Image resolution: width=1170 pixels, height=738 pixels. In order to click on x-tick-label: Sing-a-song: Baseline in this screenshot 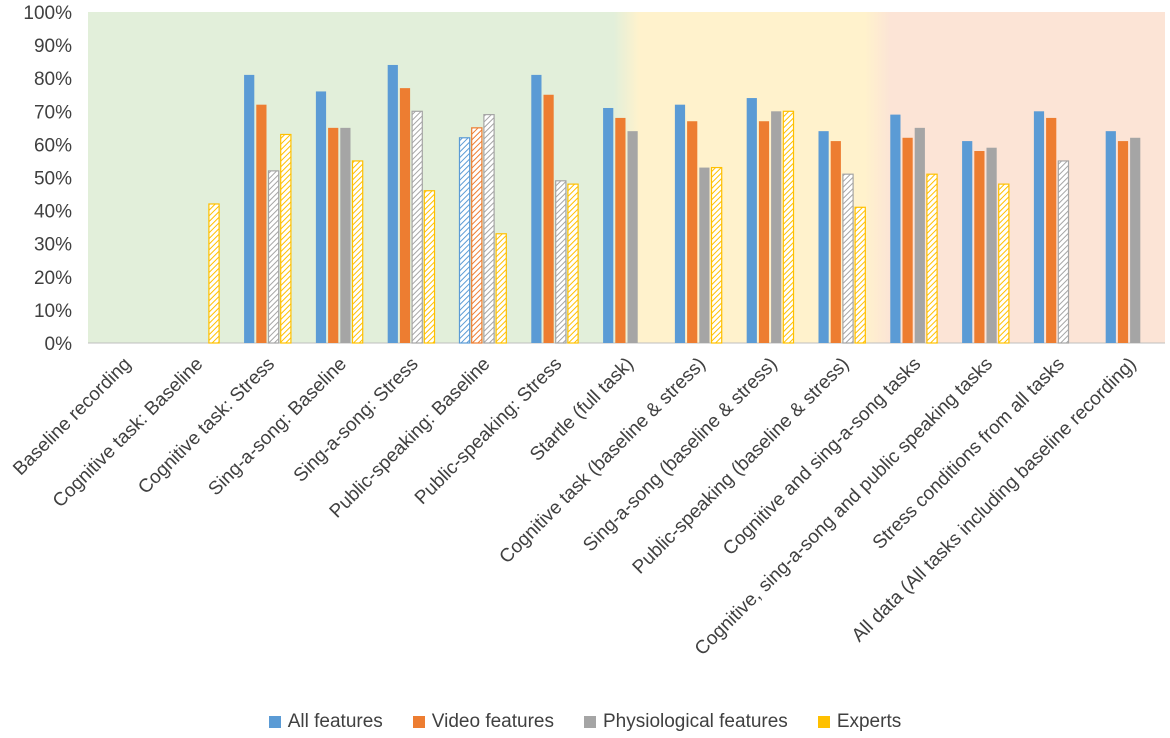, I will do `click(278, 427)`.